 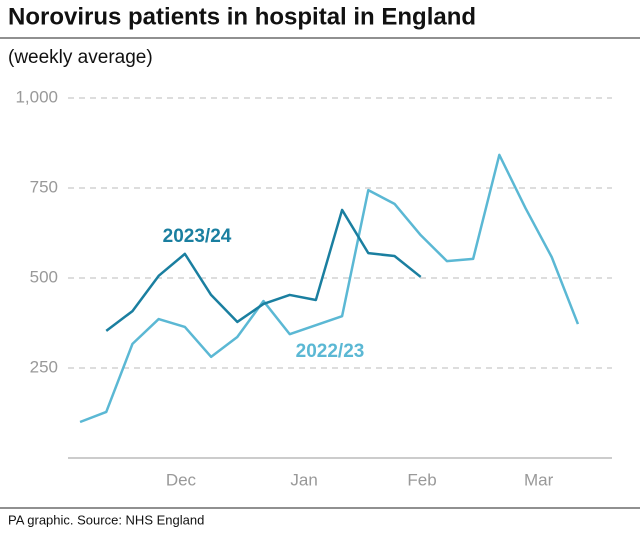 What do you see at coordinates (539, 479) in the screenshot?
I see `x-tick-label: Mar` at bounding box center [539, 479].